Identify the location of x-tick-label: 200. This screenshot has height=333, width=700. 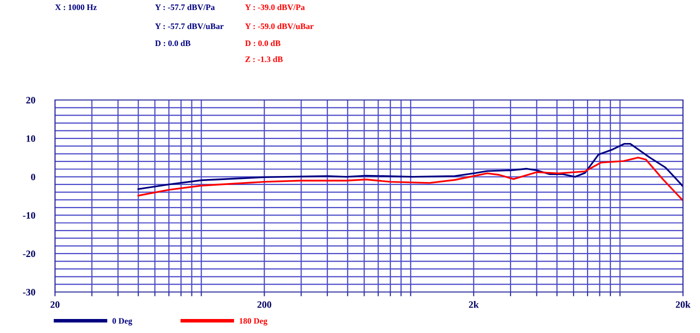
(264, 304).